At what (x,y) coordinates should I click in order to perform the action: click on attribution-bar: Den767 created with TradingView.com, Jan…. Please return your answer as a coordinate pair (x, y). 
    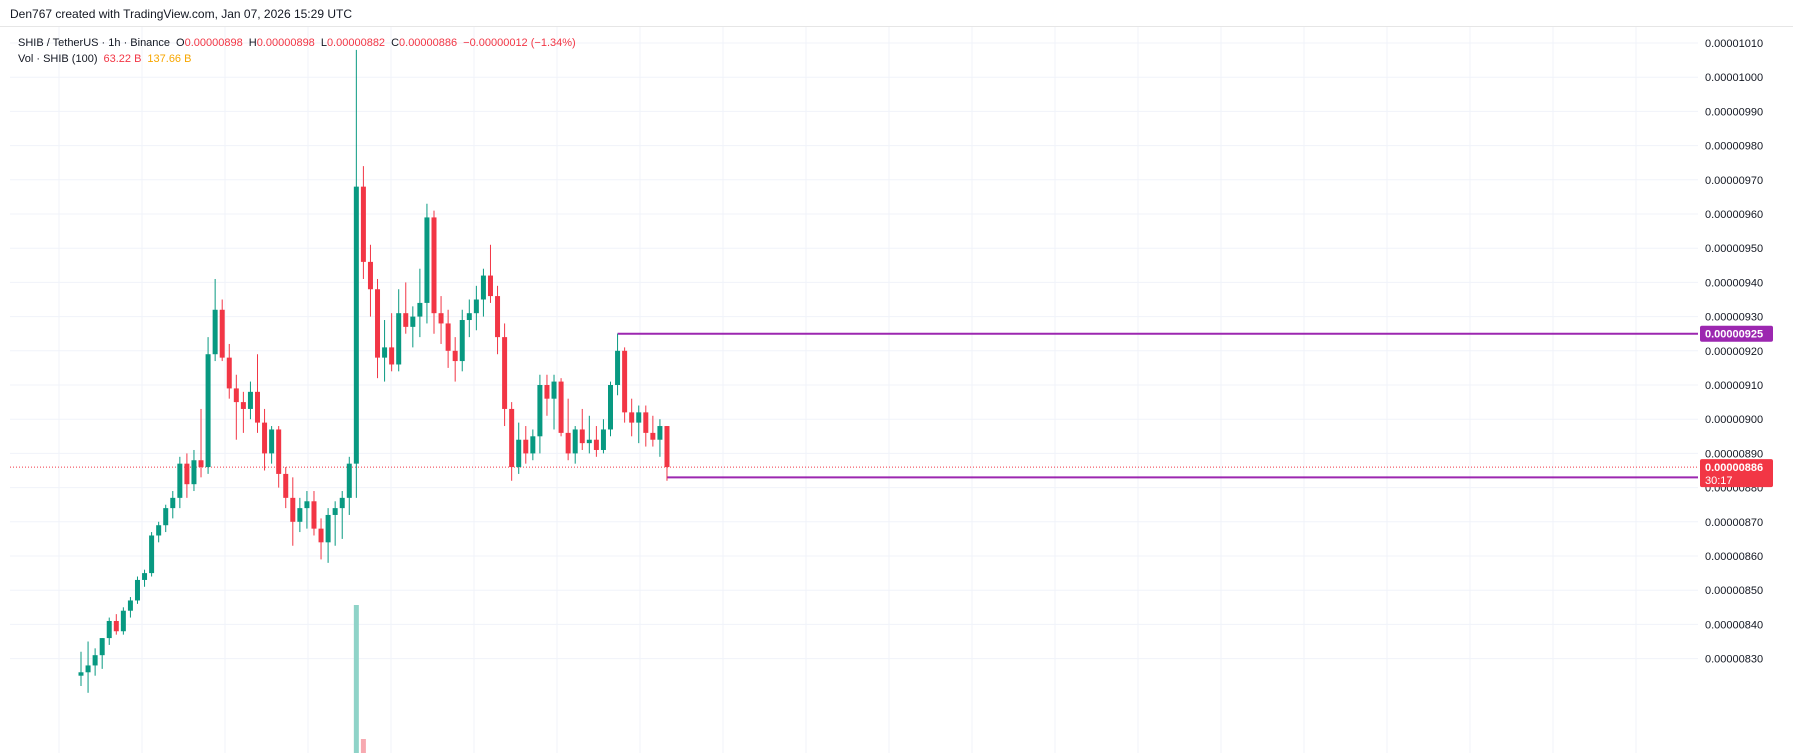
    Looking at the image, I should click on (896, 13).